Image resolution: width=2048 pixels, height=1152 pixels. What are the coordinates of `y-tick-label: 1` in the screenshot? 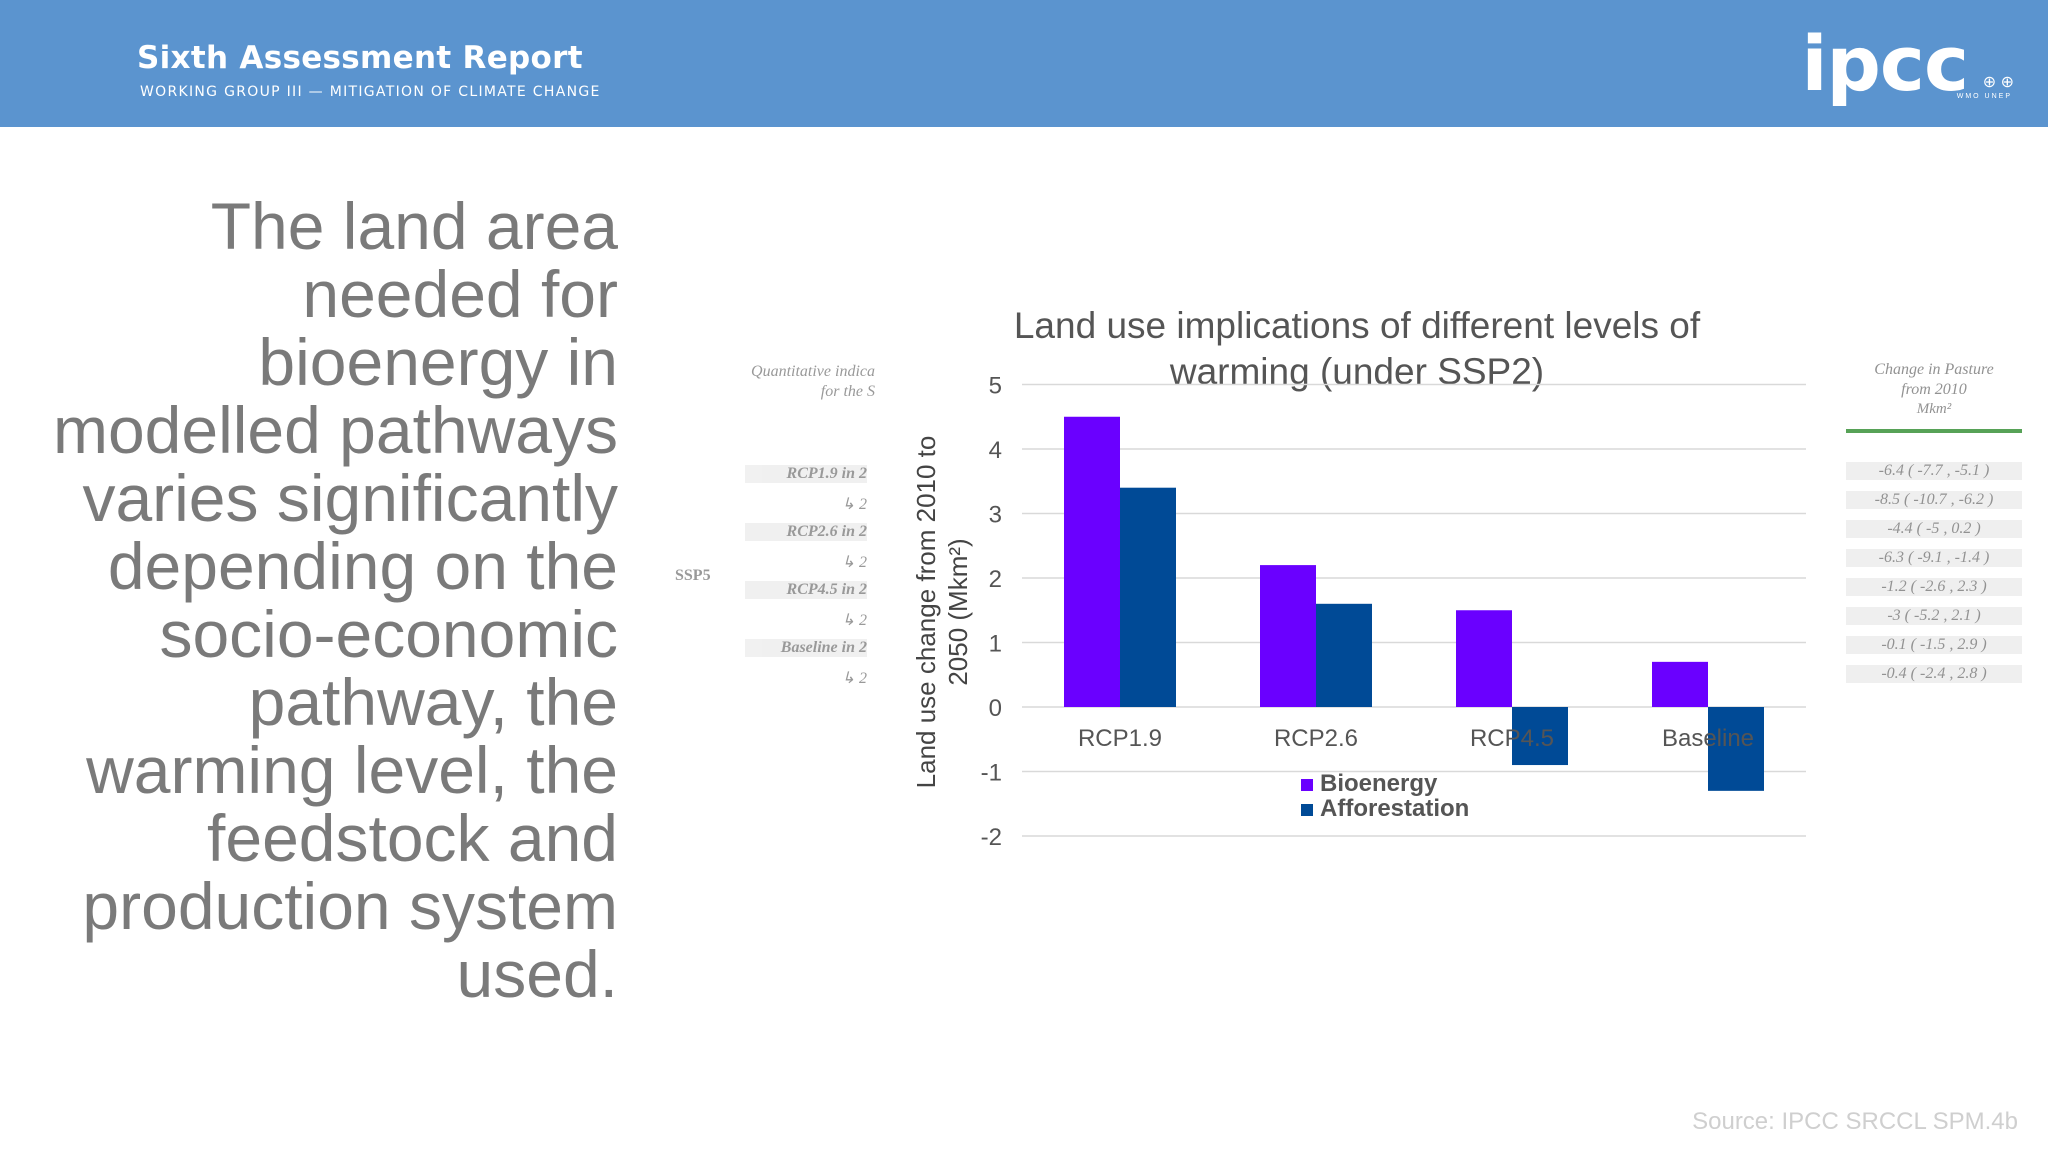 It's located at (995, 644).